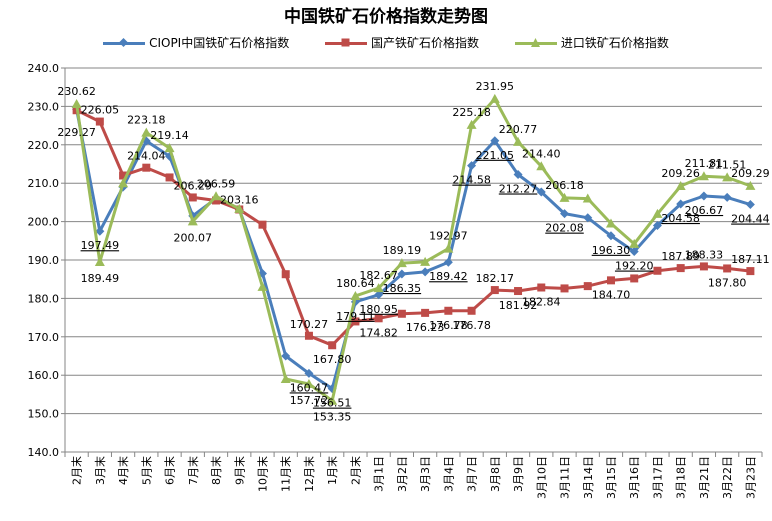  I want to click on x-tick-label: 10月末, so click(262, 474).